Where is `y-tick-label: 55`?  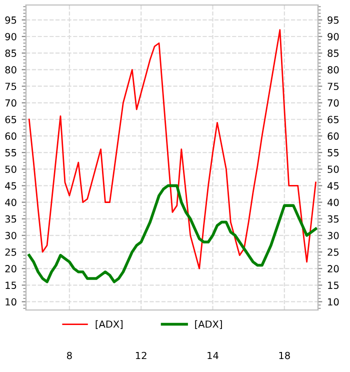
y-tick-label: 55 is located at coordinates (10, 152).